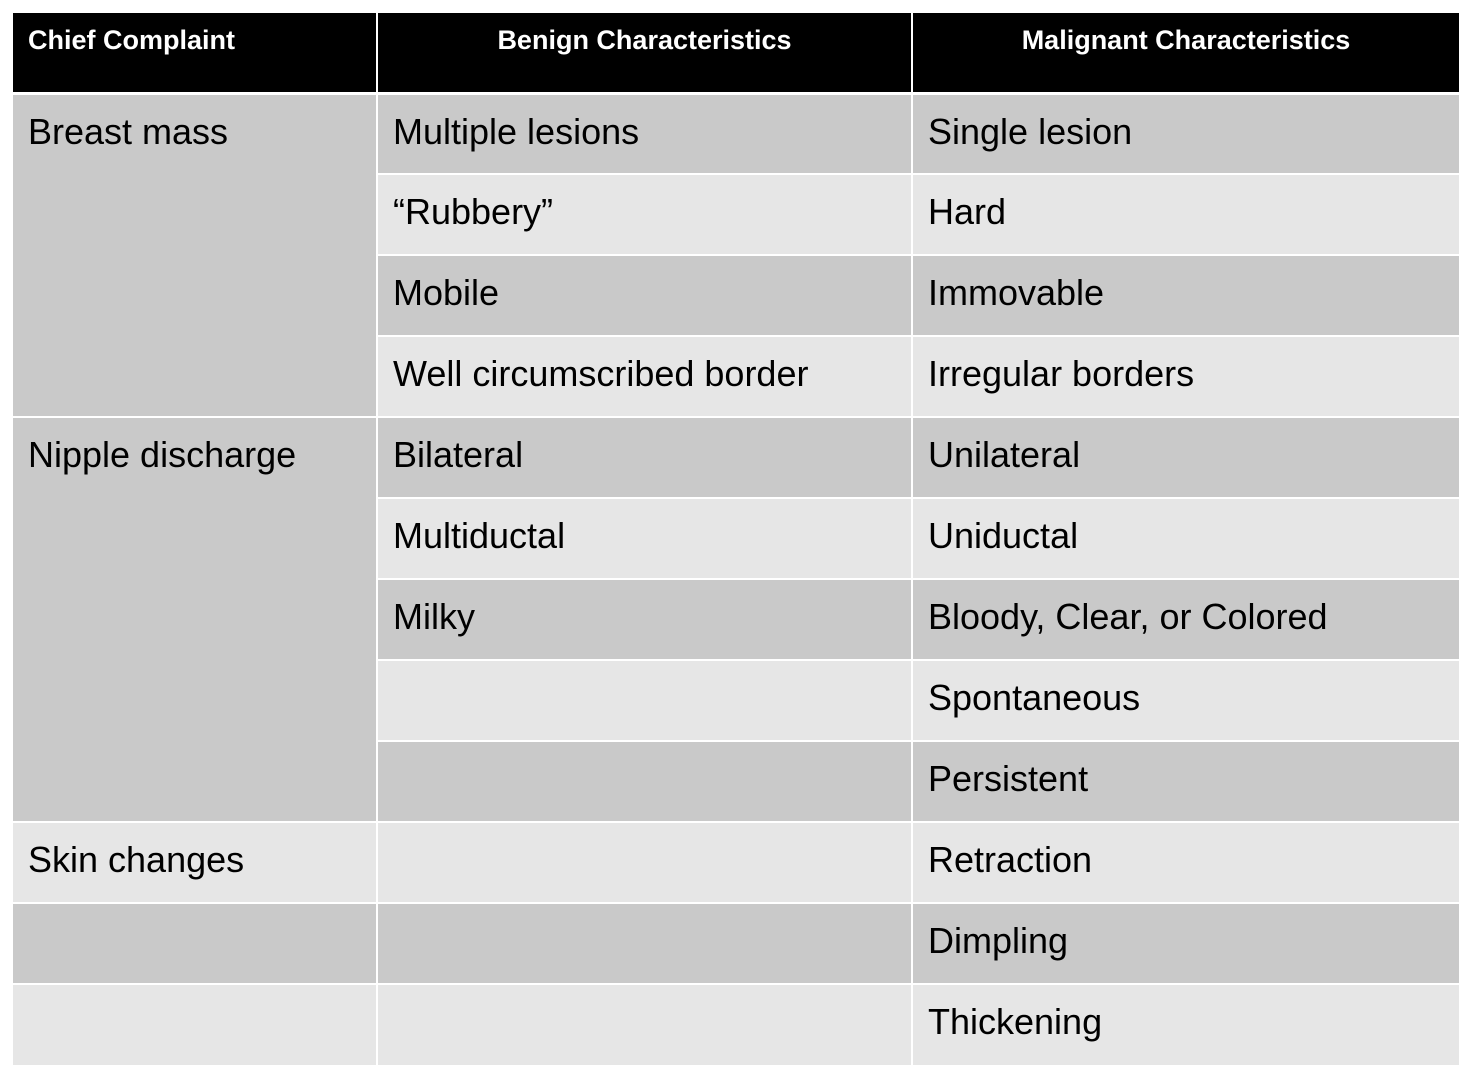 The width and height of the screenshot is (1471, 1083). Describe the element at coordinates (1185, 538) in the screenshot. I see `malignant-cell: Uniductal` at that location.